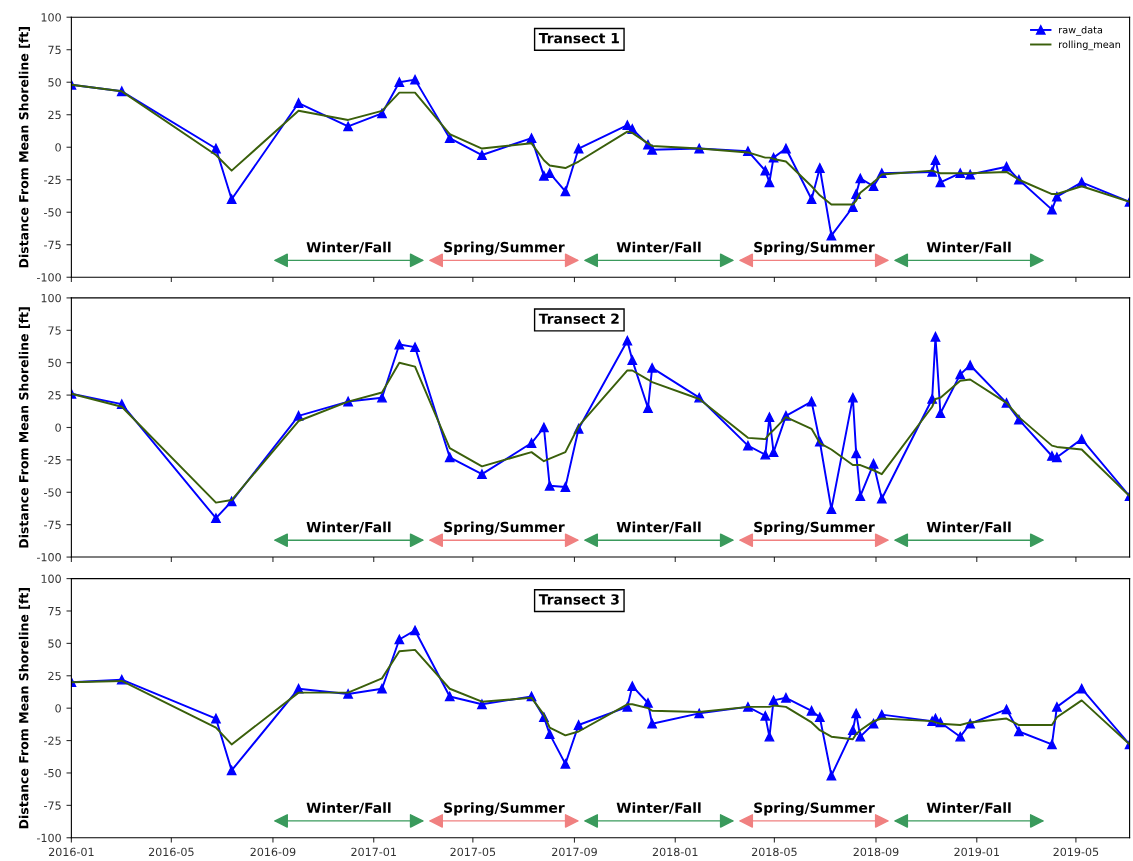 The image size is (1133, 861). I want to click on x-tick-label: 2018-05, so click(774, 852).